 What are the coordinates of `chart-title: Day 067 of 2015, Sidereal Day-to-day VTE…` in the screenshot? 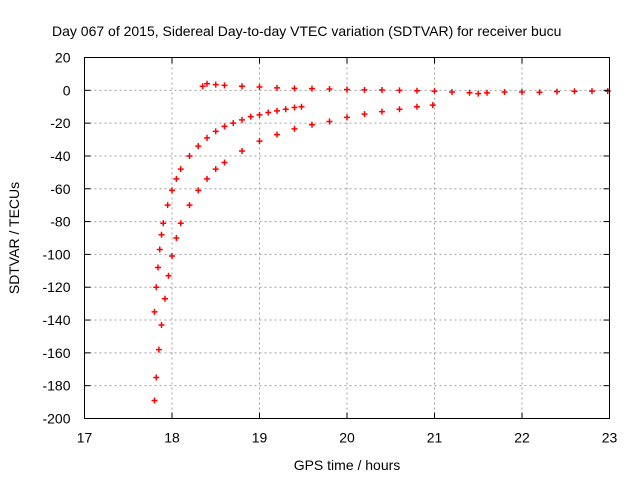 It's located at (306, 31).